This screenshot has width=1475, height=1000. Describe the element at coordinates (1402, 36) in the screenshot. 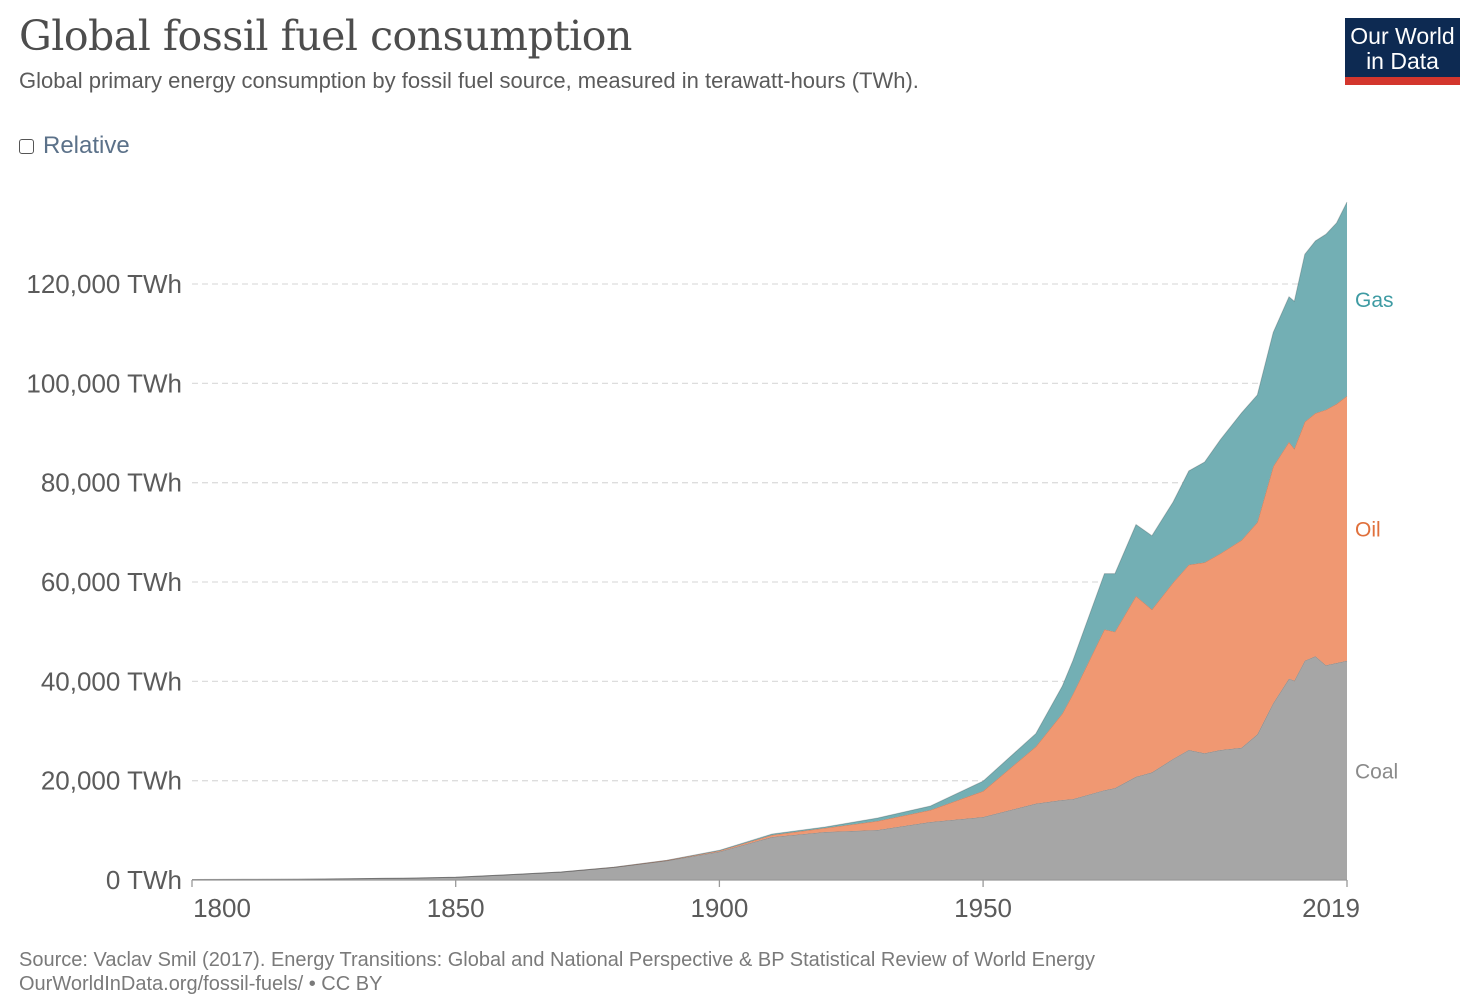

I see `logo-line-1: Our World` at that location.